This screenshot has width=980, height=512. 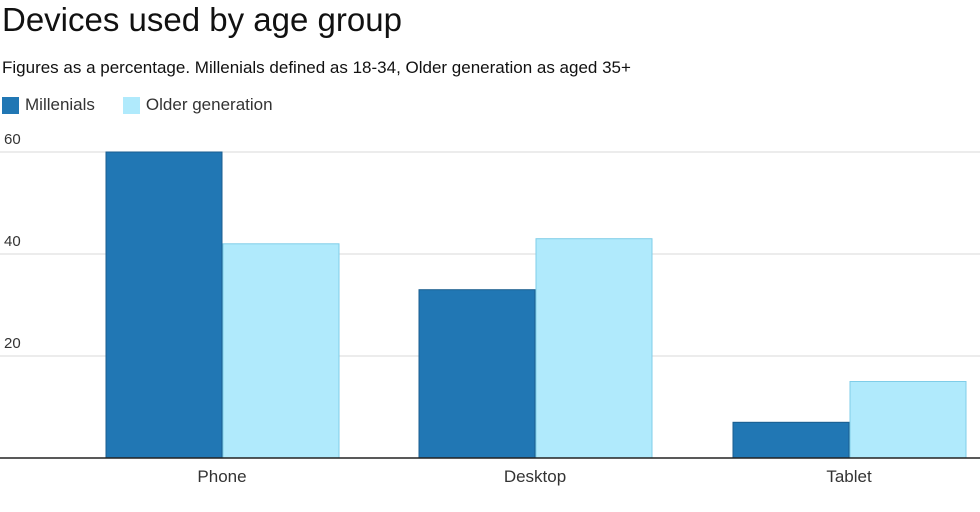 I want to click on legend-label-millenials: Millenials, so click(x=60, y=104).